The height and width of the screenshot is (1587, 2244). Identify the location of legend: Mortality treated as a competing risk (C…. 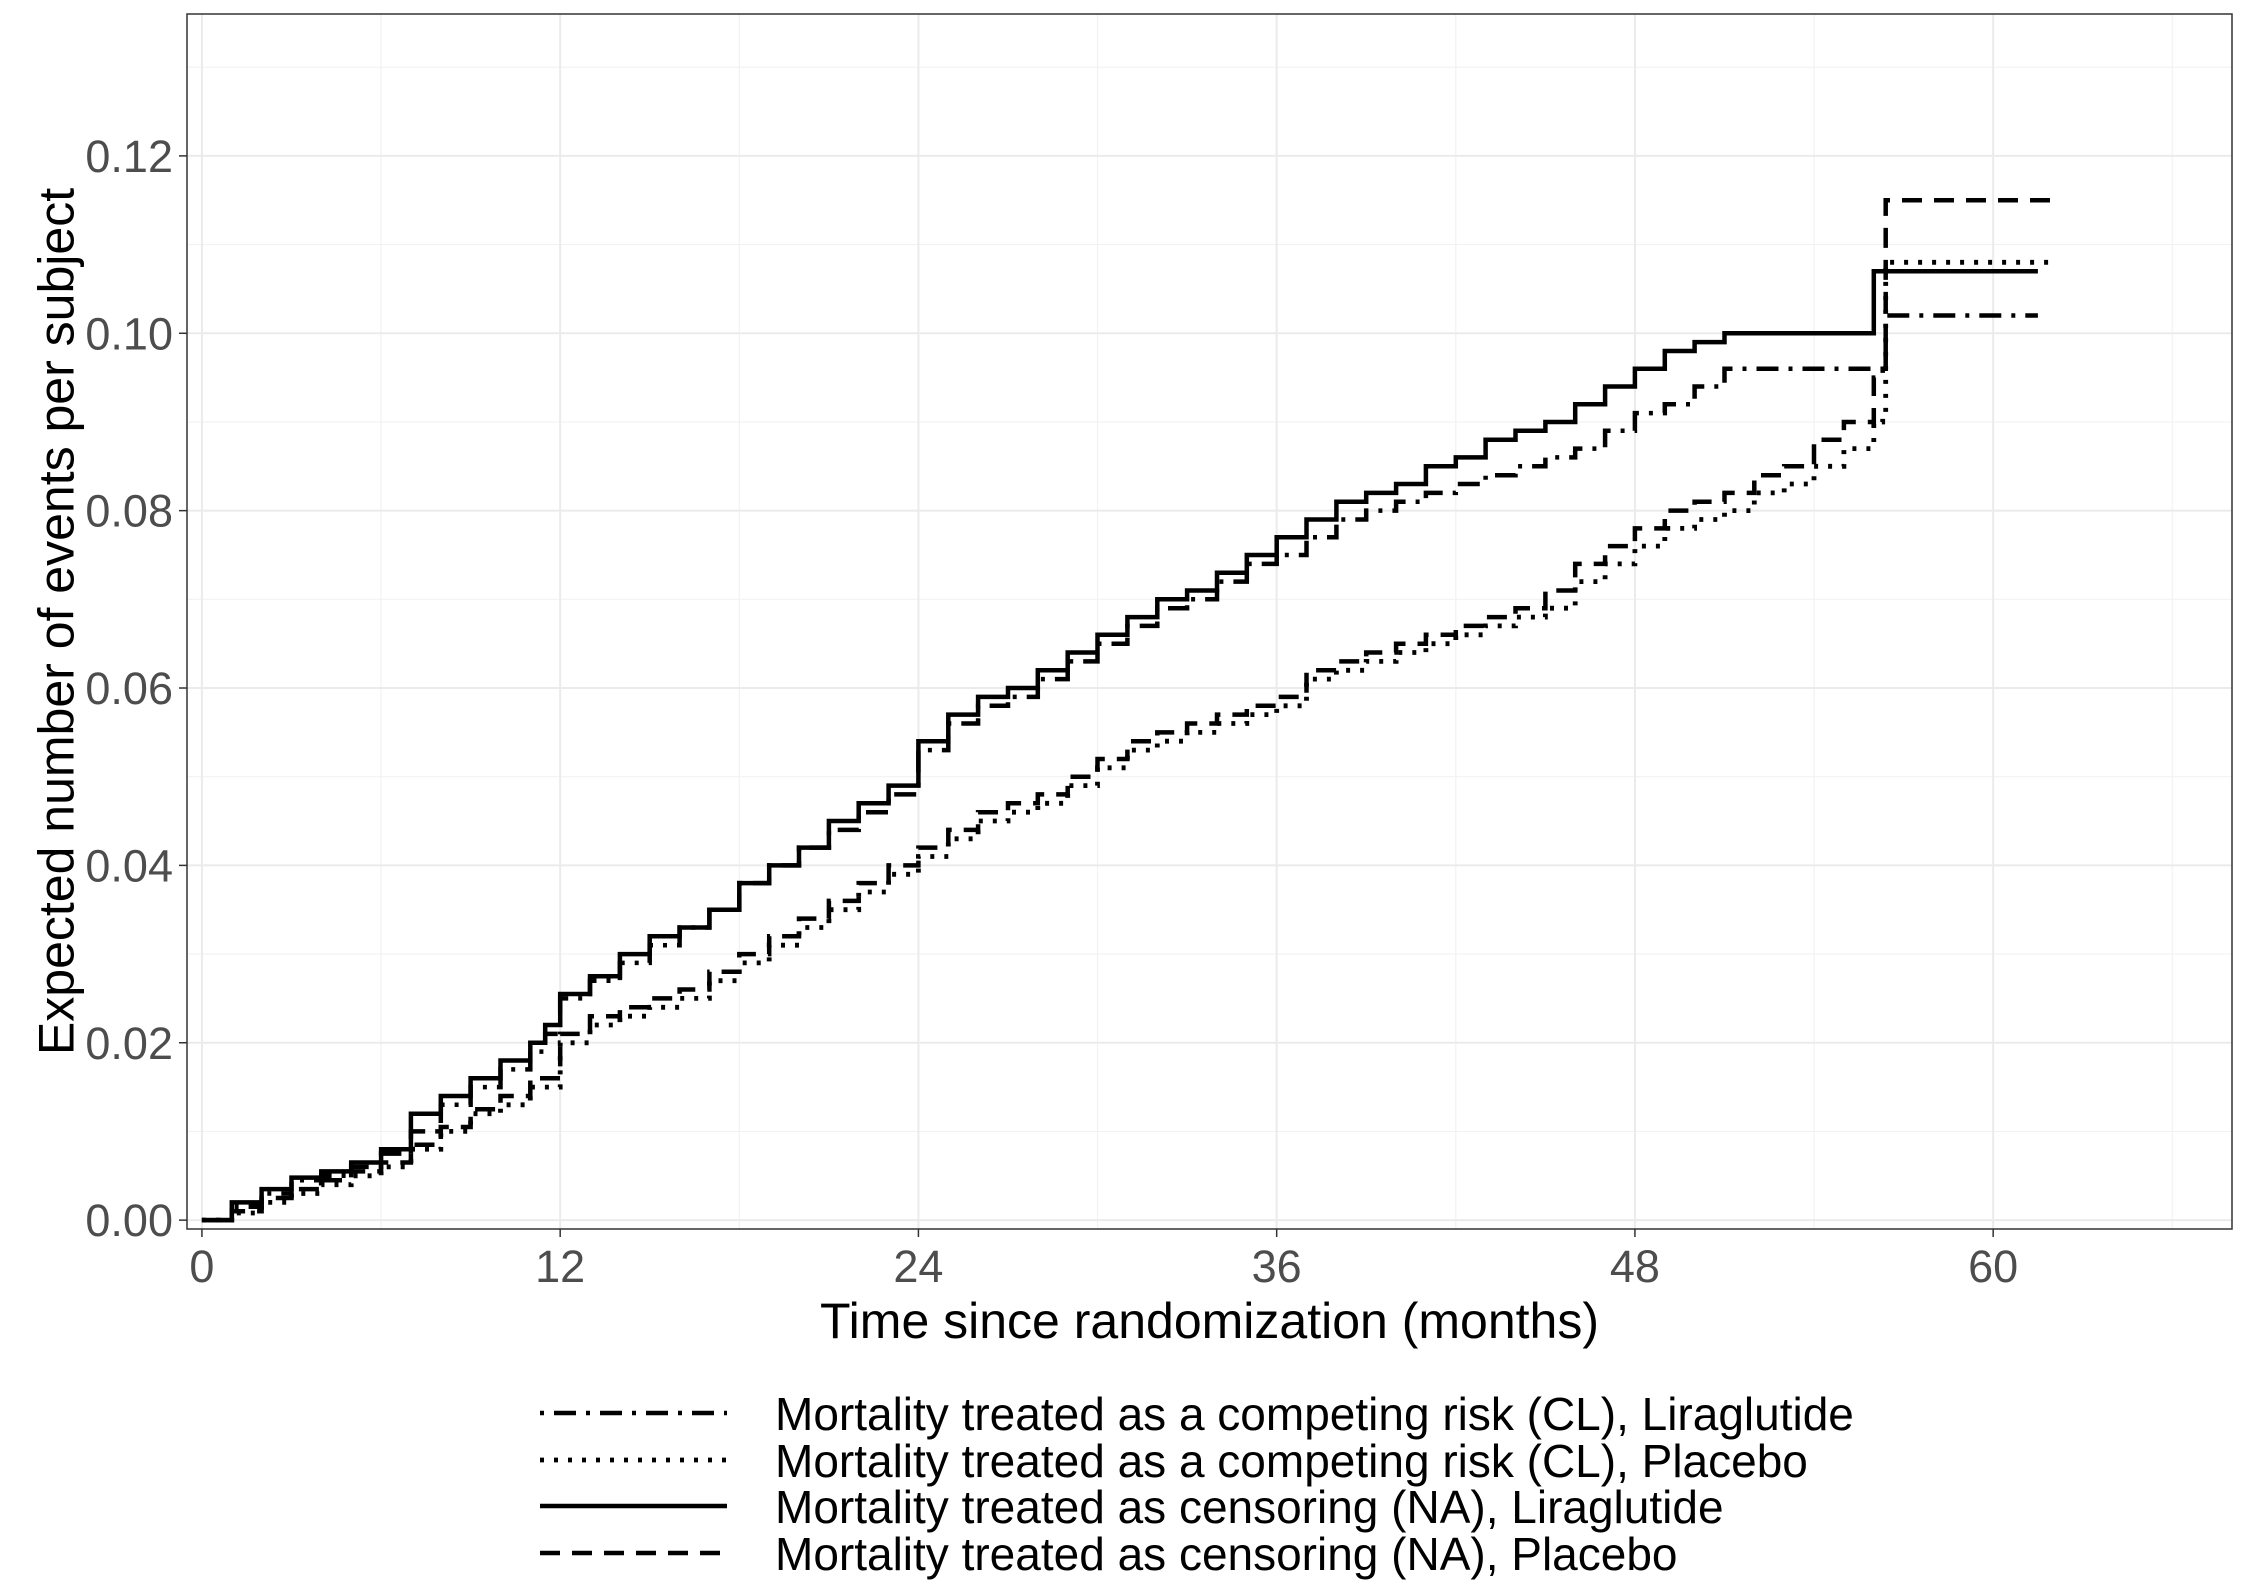
(1197, 1484).